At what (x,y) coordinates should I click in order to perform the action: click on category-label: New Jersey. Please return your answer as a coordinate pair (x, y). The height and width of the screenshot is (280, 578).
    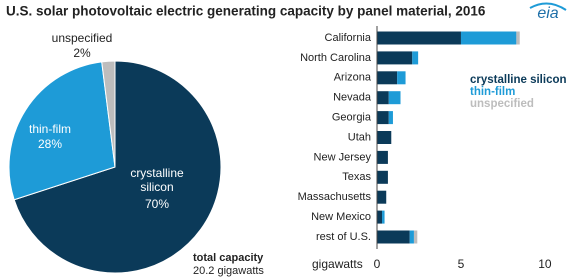
    Looking at the image, I should click on (343, 157).